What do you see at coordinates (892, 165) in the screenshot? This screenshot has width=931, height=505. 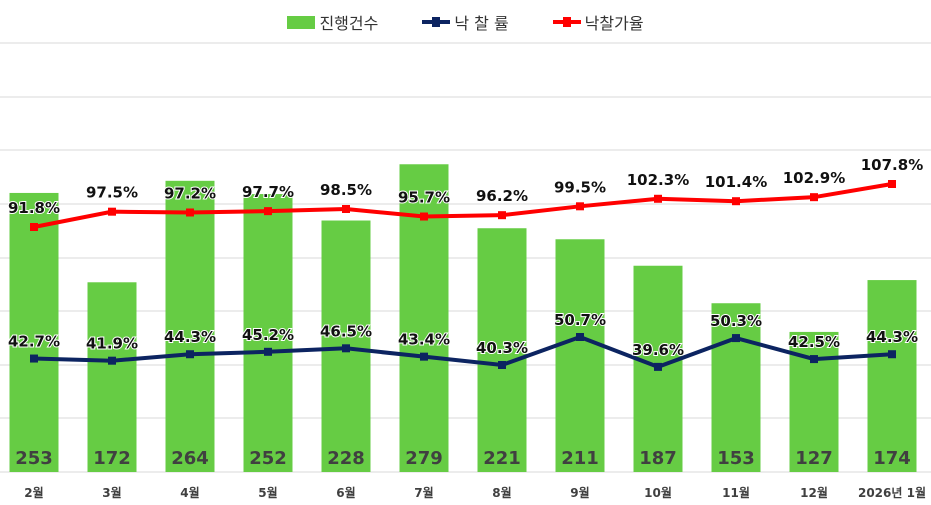 I see `price-rate-value-label: 107.8%` at bounding box center [892, 165].